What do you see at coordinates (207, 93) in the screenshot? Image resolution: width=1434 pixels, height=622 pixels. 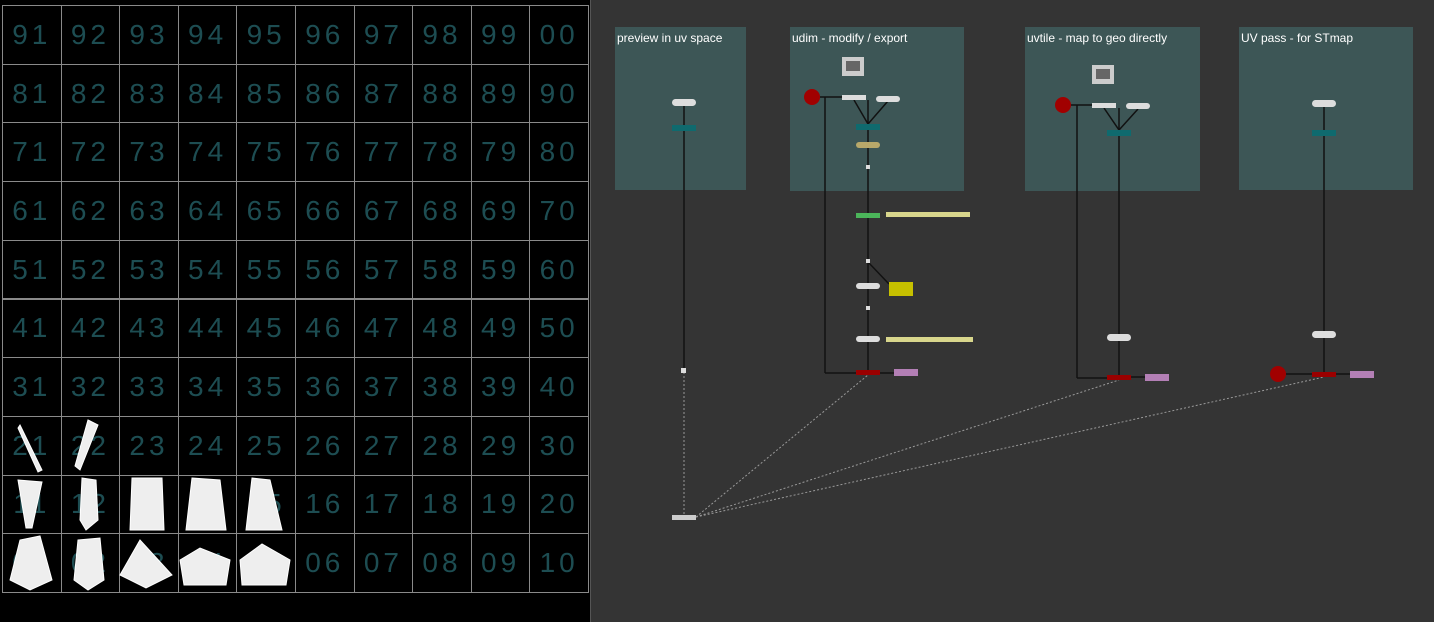 I see `udim-tile: 84` at bounding box center [207, 93].